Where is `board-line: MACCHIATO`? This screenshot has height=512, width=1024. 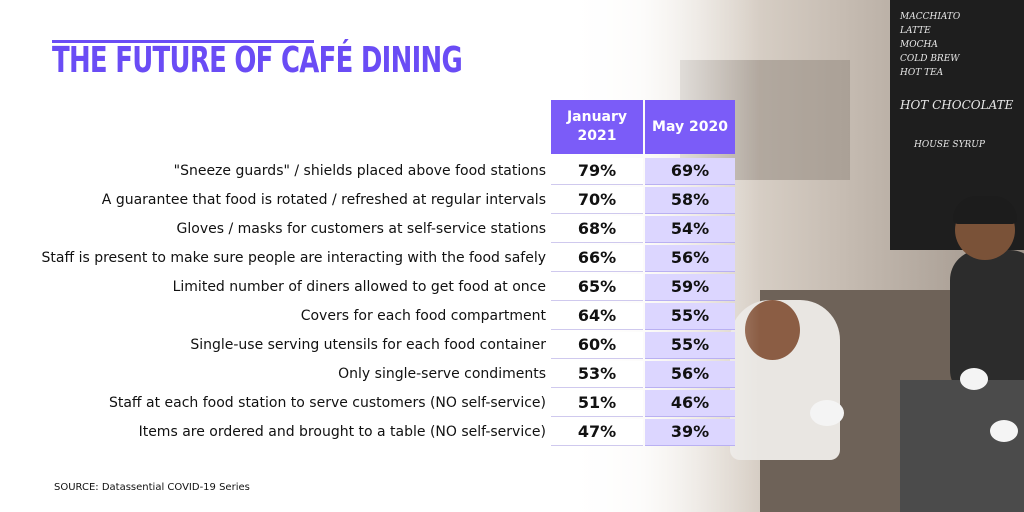
board-line: MACCHIATO is located at coordinates (930, 17).